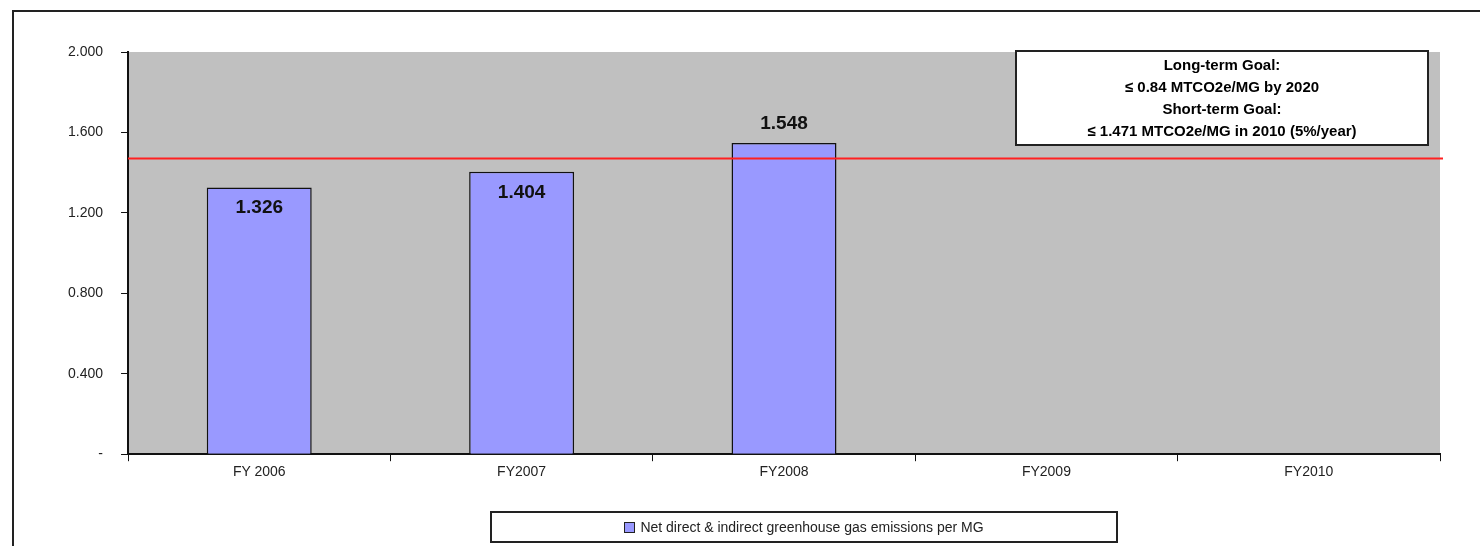 The width and height of the screenshot is (1480, 546). Describe the element at coordinates (85, 131) in the screenshot. I see `y-tick-label: 1.600` at that location.